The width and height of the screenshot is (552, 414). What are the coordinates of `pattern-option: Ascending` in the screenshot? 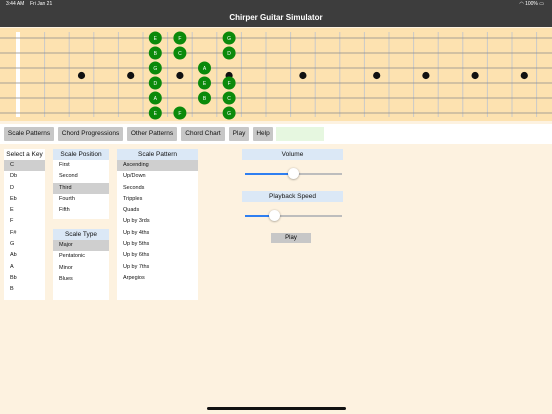 It's located at (157, 166).